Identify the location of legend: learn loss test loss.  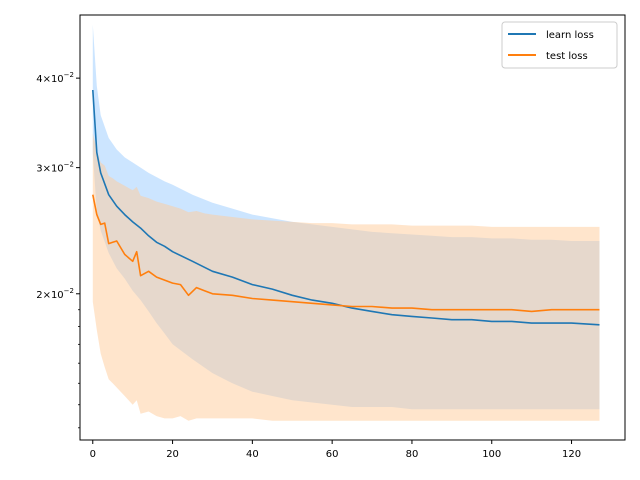
(559, 45).